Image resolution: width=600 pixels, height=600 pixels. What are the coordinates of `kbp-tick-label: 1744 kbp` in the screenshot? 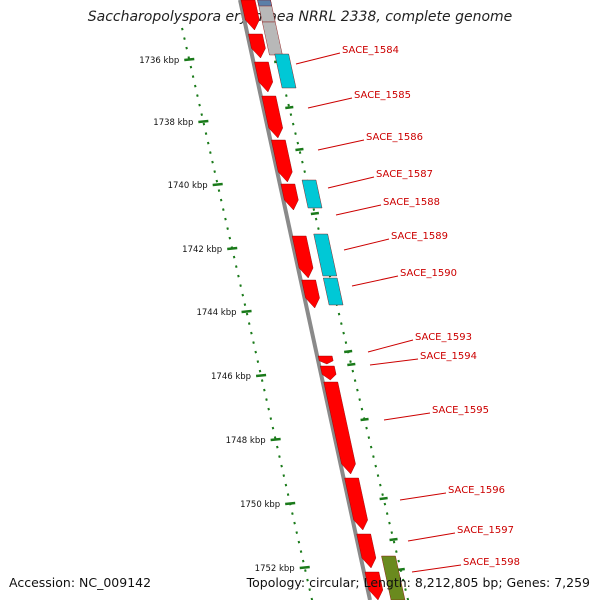 It's located at (216, 313).